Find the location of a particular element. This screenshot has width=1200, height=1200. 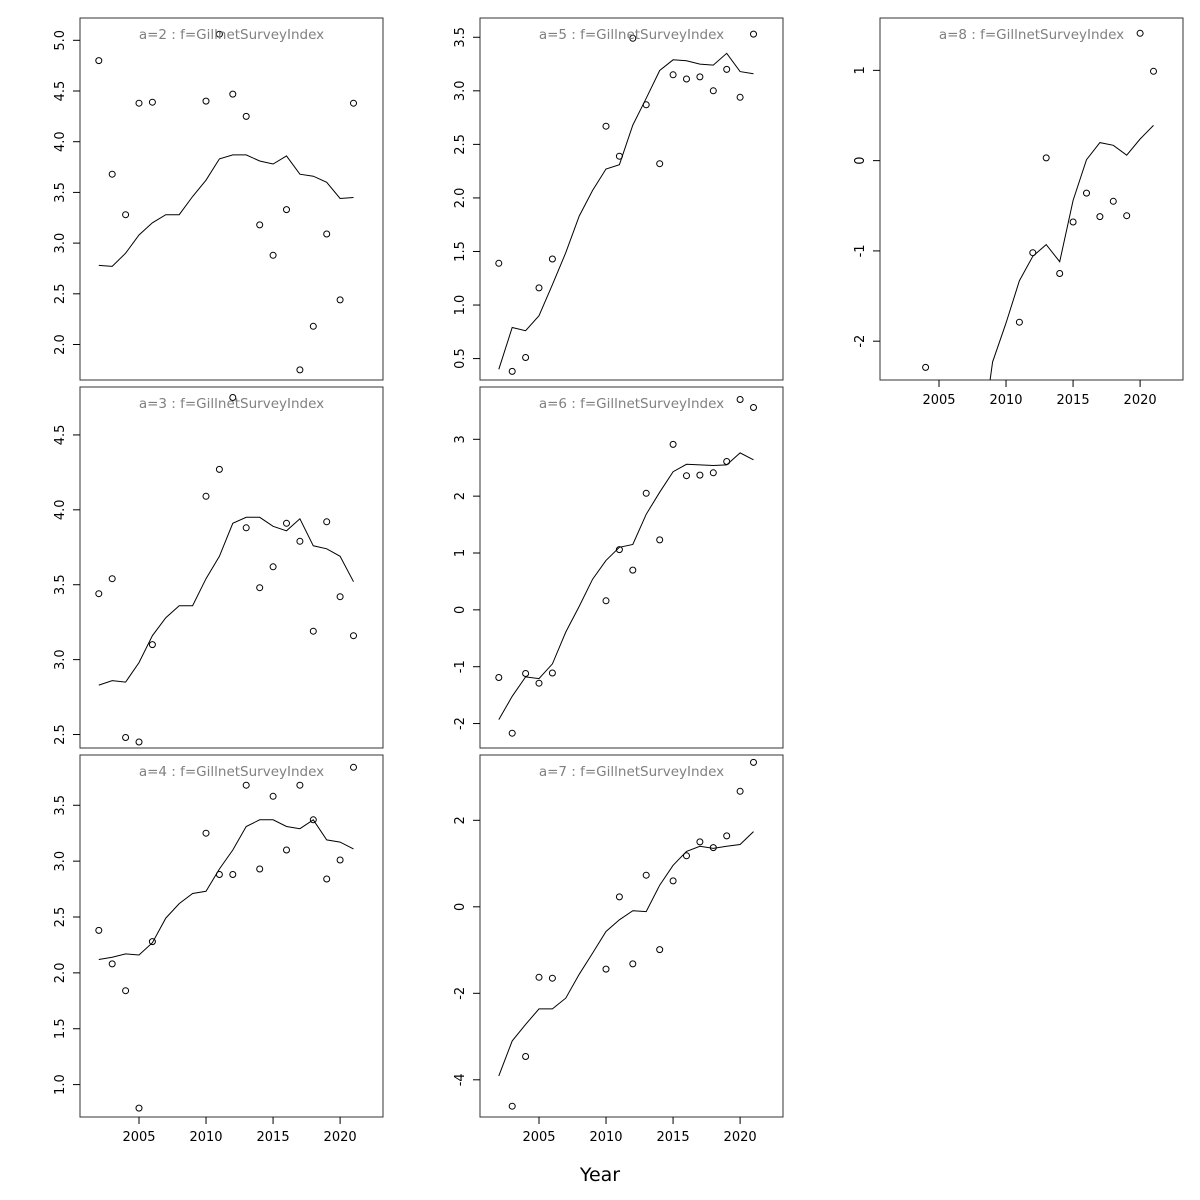

y-tick-label: 5.0 is located at coordinates (60, 40).